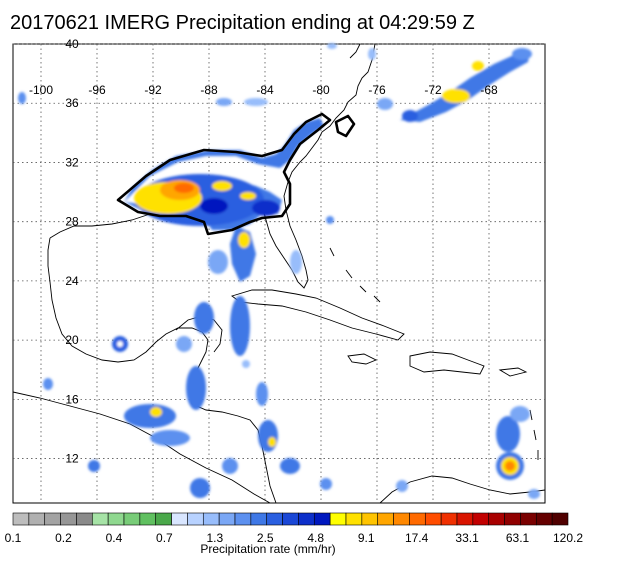 The height and width of the screenshot is (571, 629). Describe the element at coordinates (72, 340) in the screenshot. I see `lat-tick-label: 20` at that location.